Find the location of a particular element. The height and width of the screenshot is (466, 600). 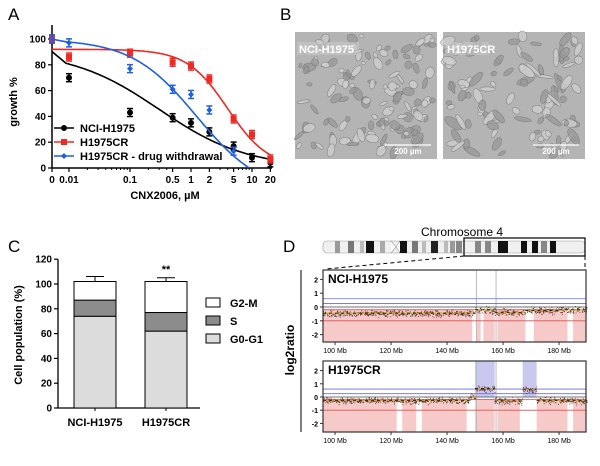

d-x-tick-label: 100 Mb is located at coordinates (334, 441).